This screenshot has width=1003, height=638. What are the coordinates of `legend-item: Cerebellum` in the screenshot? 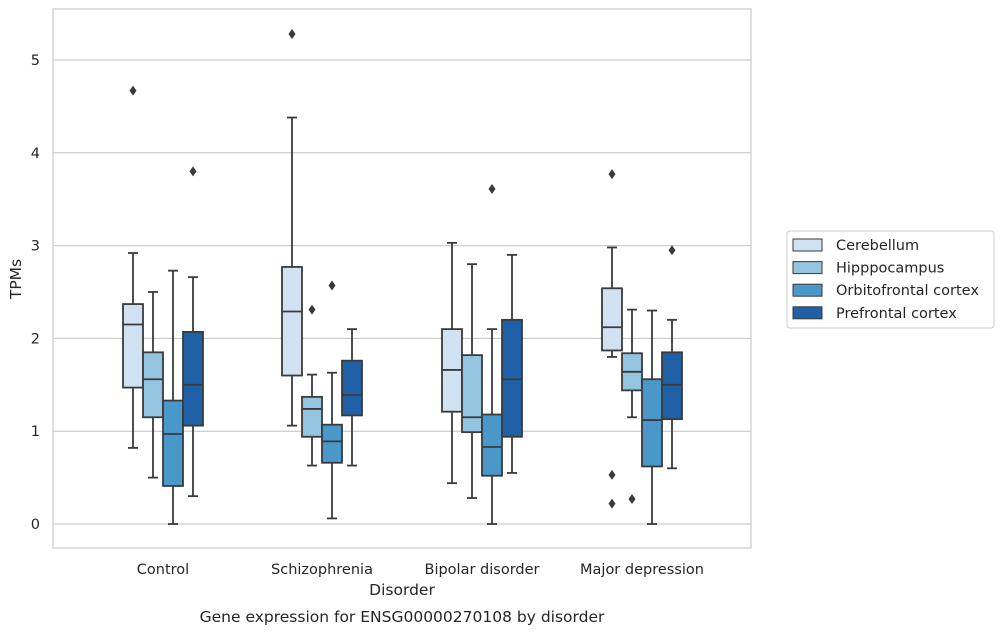 It's located at (855, 246).